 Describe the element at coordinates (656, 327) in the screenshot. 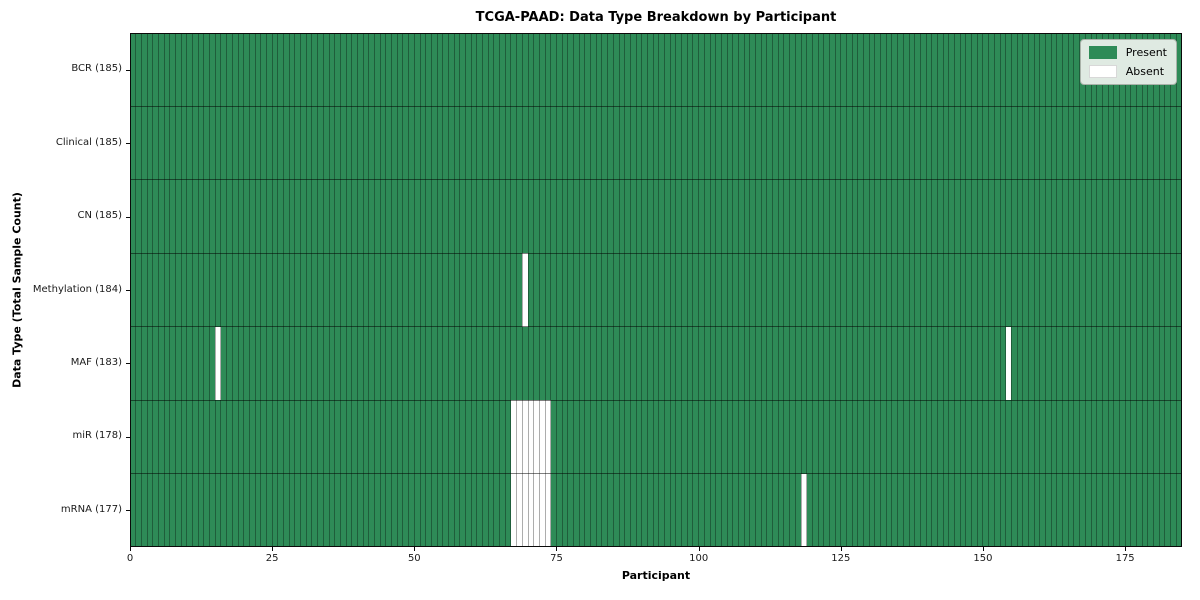

I see `row-divider-line` at that location.